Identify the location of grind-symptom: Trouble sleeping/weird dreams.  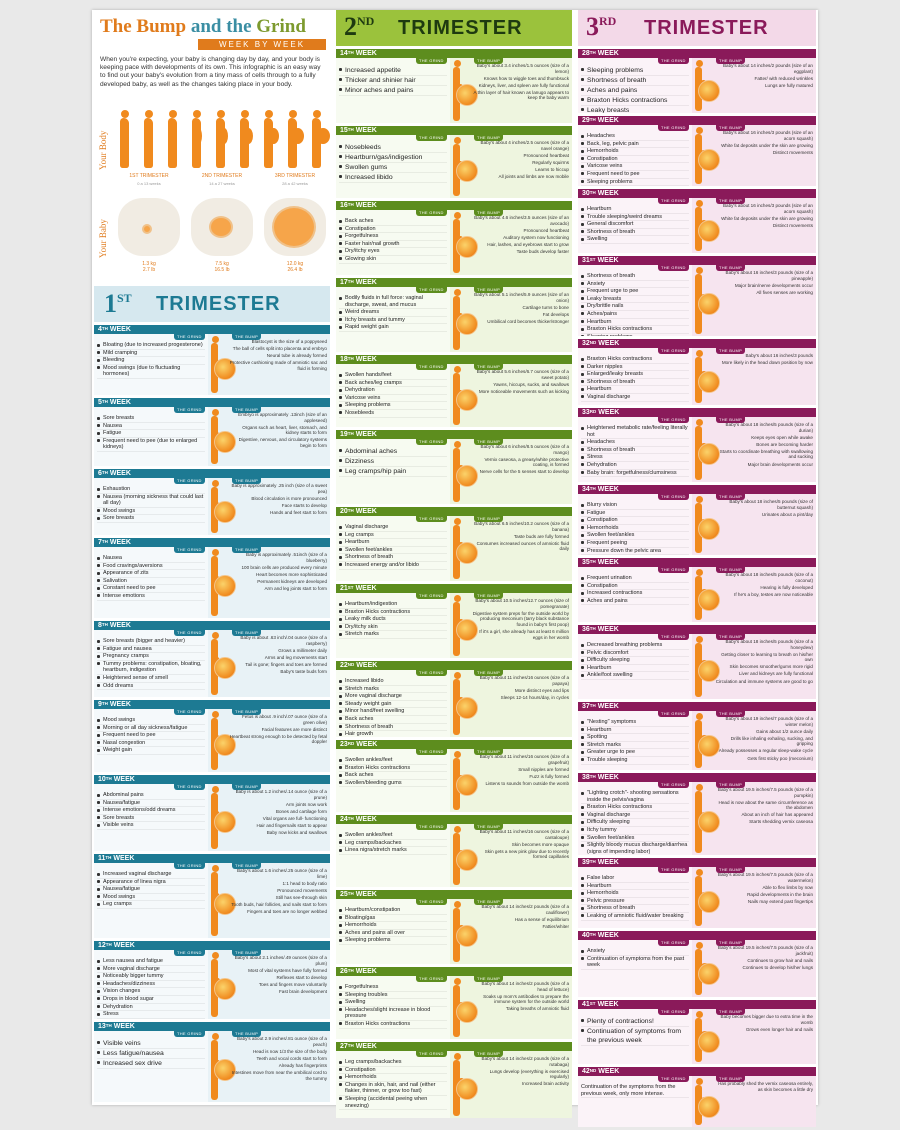
(635, 218).